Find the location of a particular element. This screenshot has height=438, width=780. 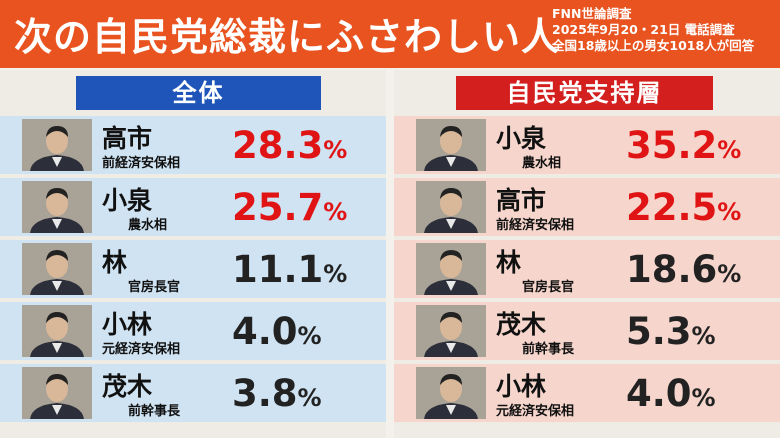

support-value-number: 28.3 is located at coordinates (278, 145).